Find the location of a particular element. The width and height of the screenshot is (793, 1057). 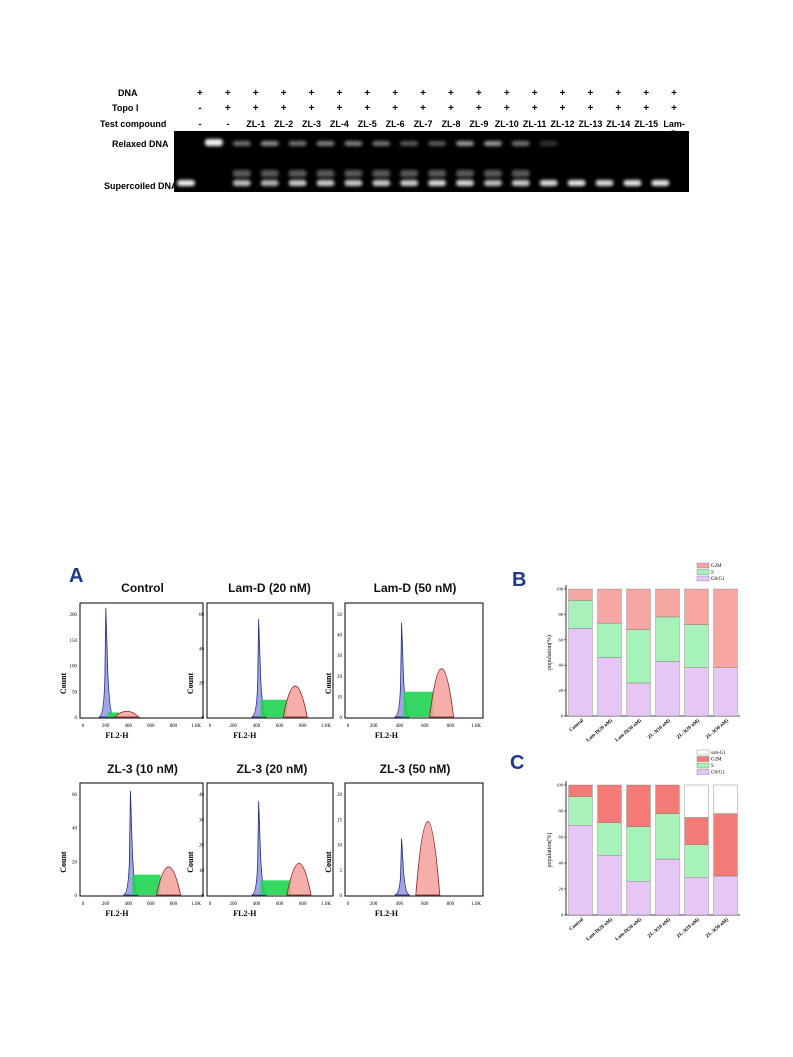

y-tick-label: 150 is located at coordinates (74, 641).